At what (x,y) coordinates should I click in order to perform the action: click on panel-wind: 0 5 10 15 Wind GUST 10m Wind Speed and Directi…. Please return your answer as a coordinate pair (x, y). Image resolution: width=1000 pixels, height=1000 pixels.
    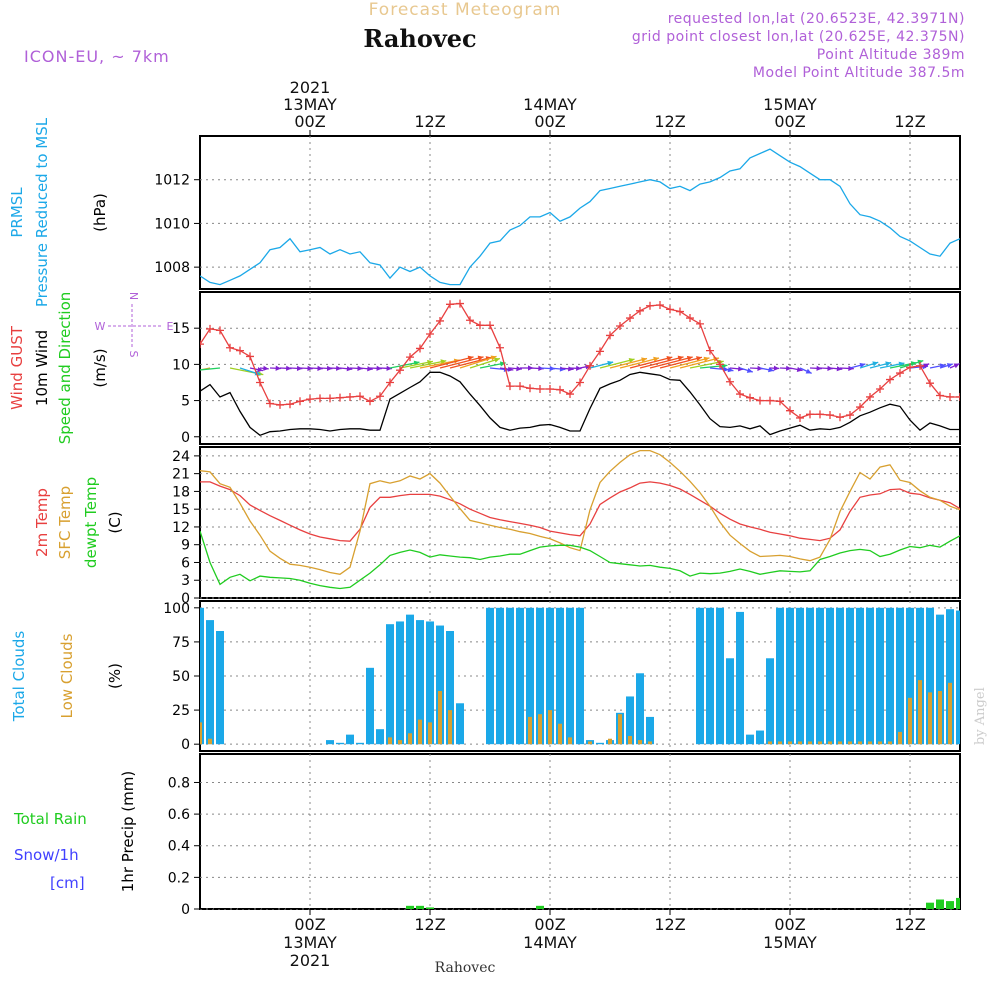
    Looking at the image, I should click on (484, 368).